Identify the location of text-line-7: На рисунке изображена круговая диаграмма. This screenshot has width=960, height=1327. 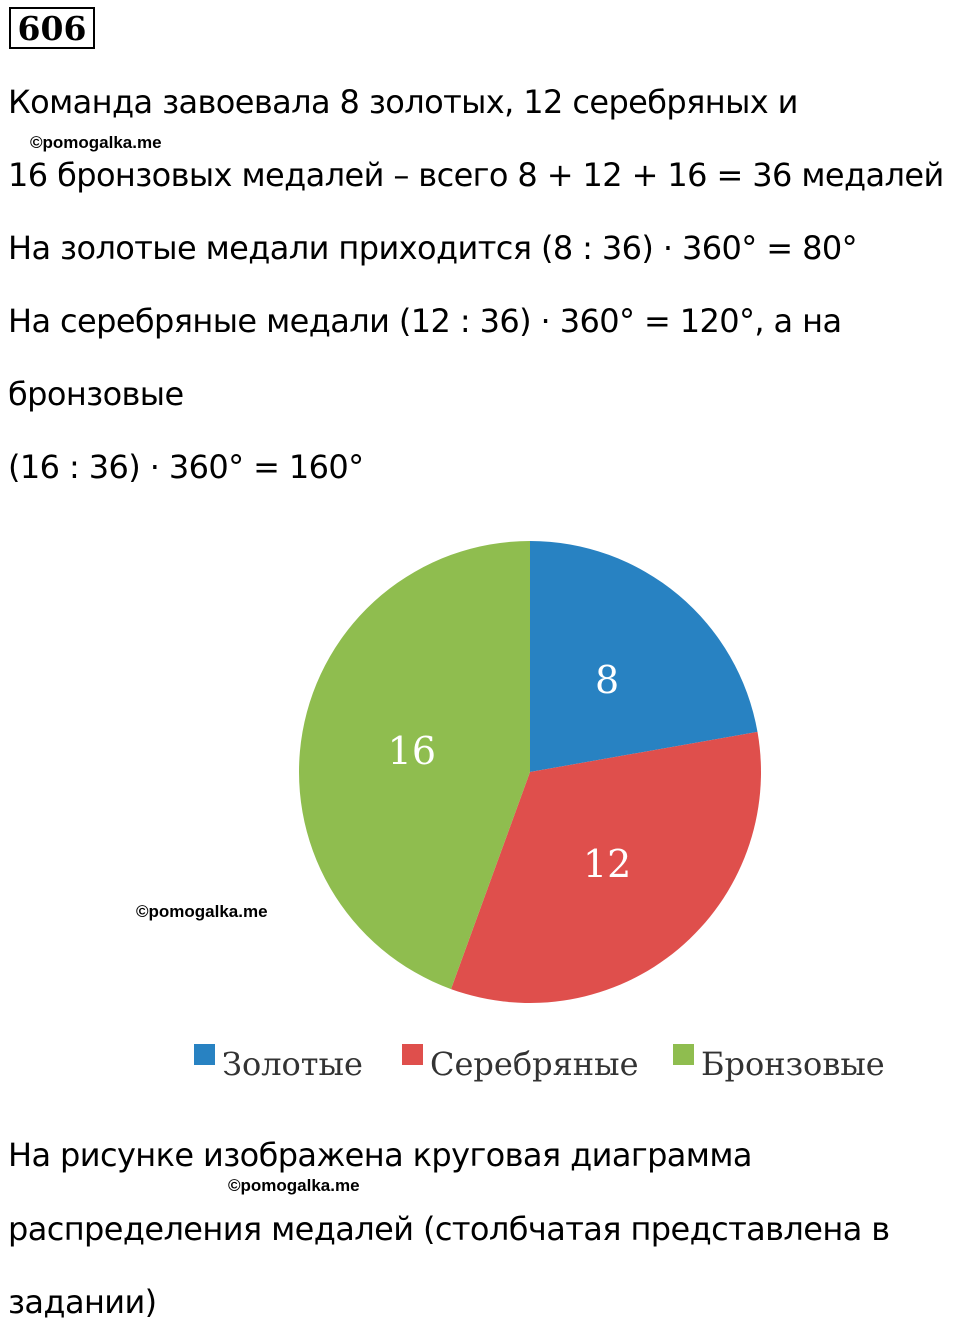
(380, 1155).